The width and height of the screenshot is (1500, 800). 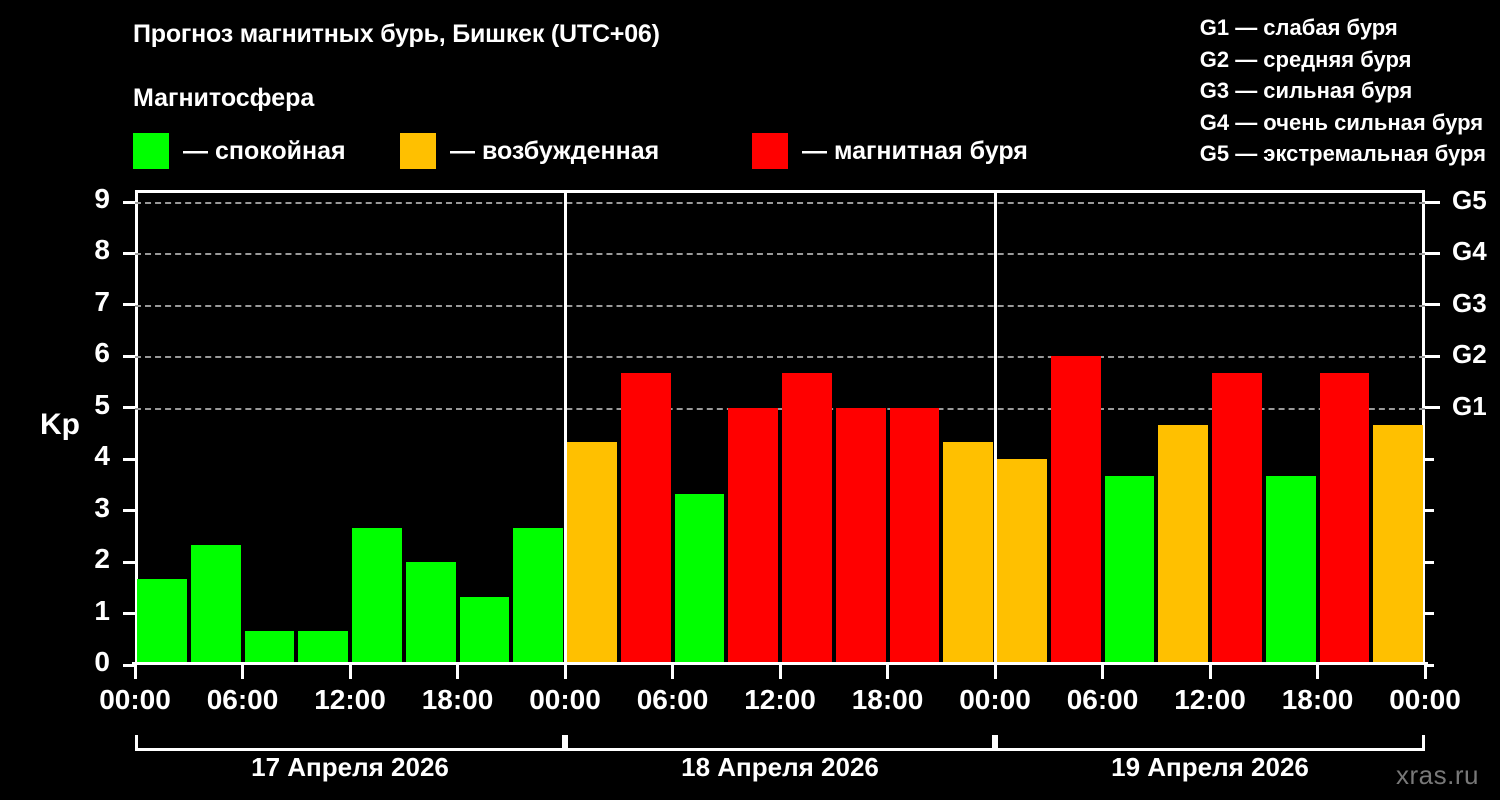 What do you see at coordinates (102, 250) in the screenshot?
I see `y-tick-label-8: 8` at bounding box center [102, 250].